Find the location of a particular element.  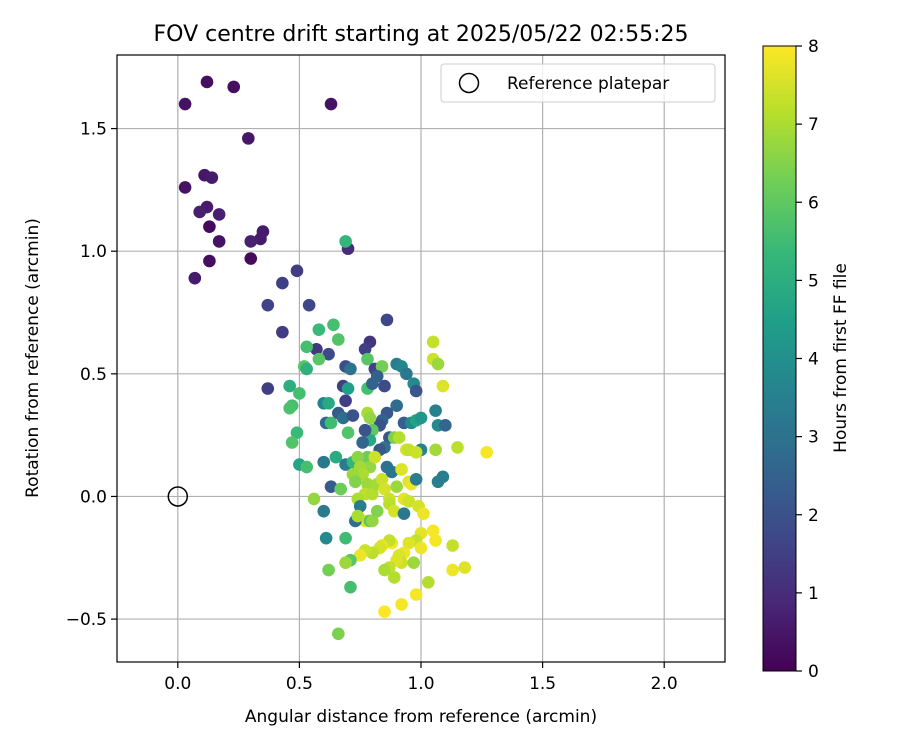

x-tick-label-3: 1.5 is located at coordinates (542, 684).